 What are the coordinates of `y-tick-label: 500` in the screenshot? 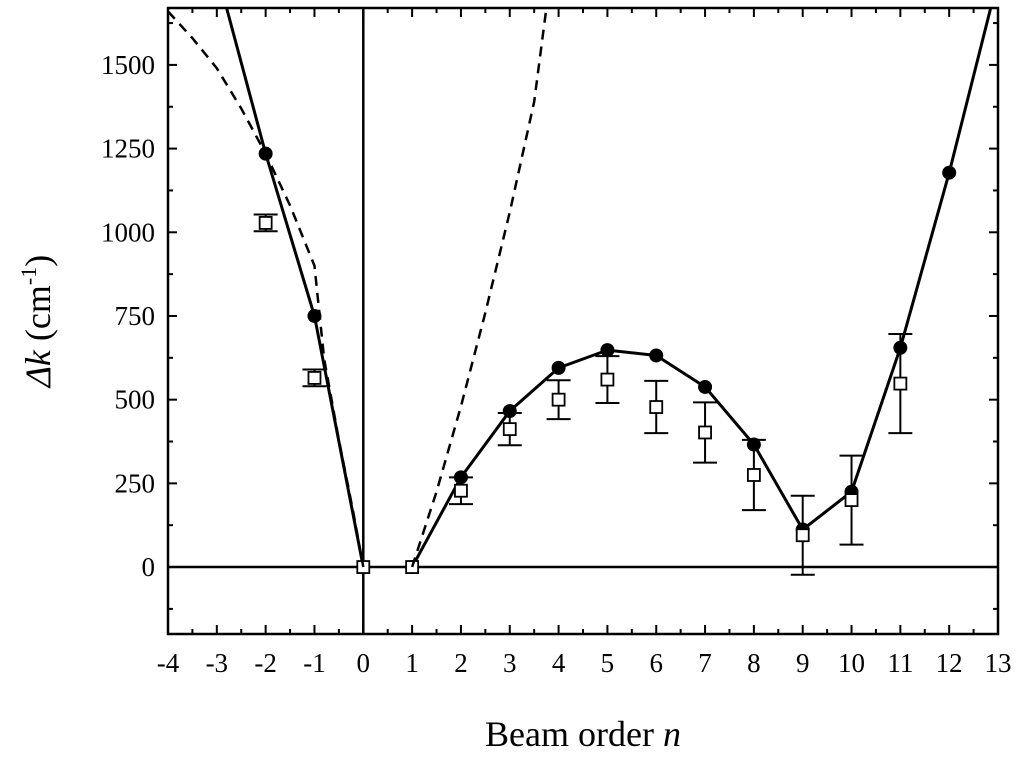 It's located at (135, 400).